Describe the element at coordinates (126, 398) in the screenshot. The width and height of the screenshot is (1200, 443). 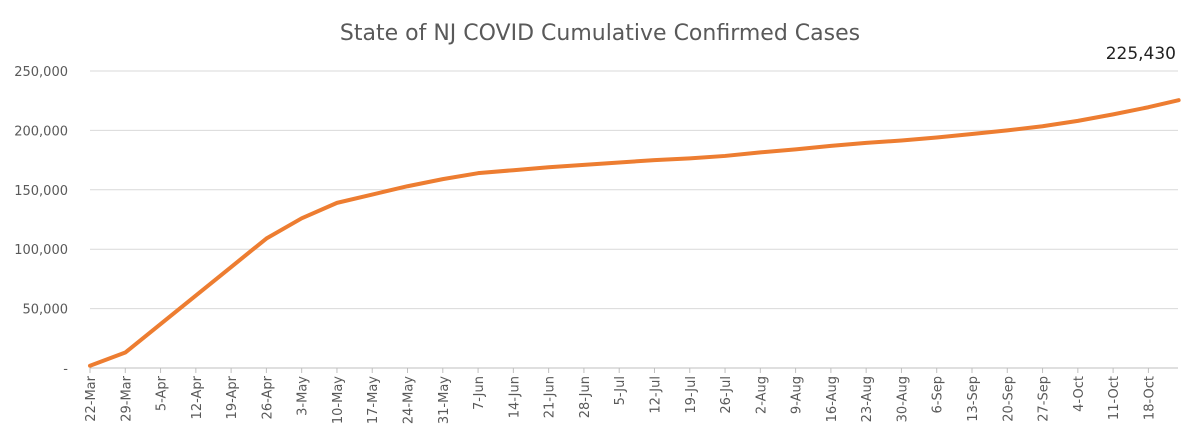
I see `x-tick-label: 29-Mar` at that location.